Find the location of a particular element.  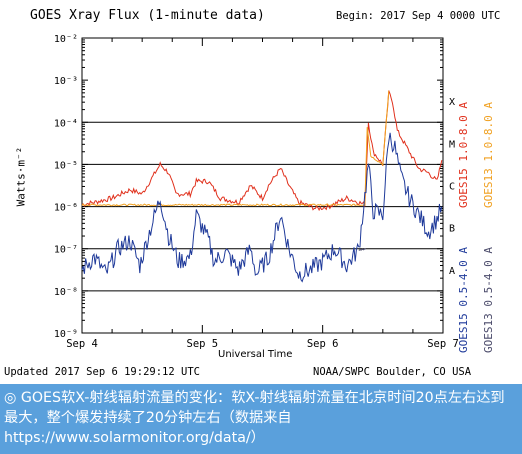

y-tick-label: 10⁻⁵ is located at coordinates (66, 165).